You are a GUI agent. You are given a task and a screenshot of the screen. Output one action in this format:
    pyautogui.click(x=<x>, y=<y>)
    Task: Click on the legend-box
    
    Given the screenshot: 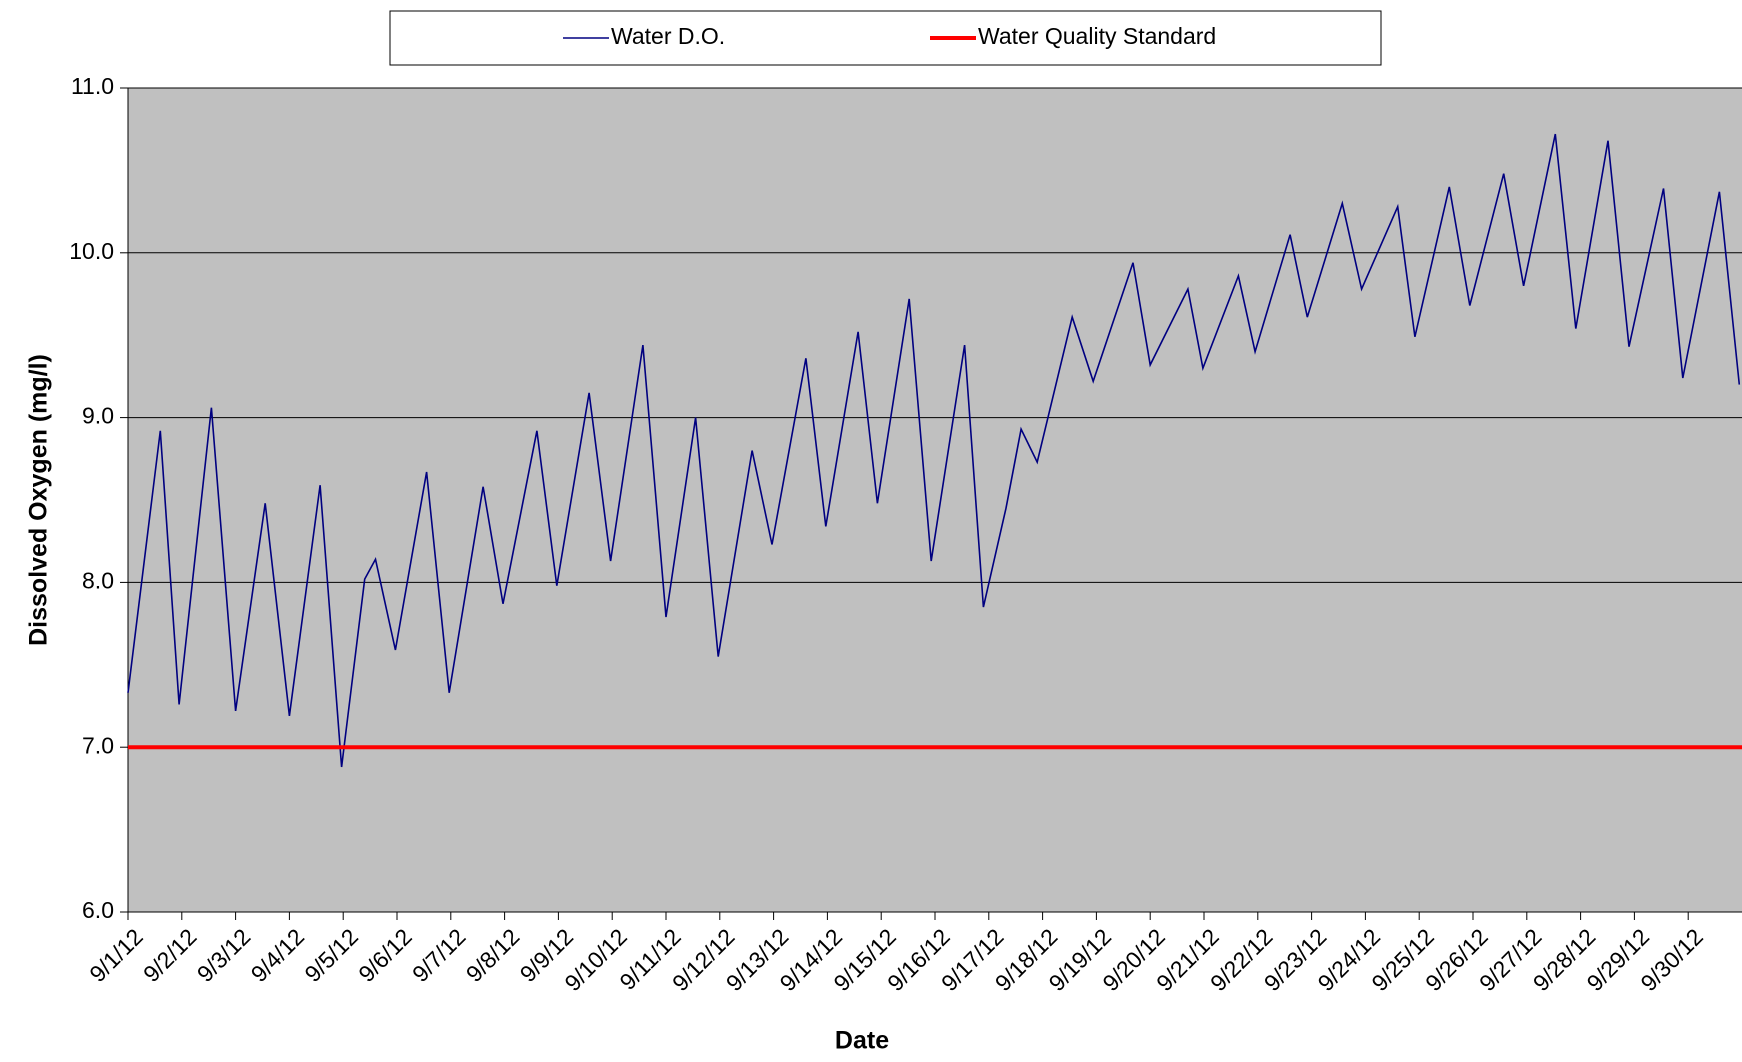 What is the action you would take?
    pyautogui.click(x=885, y=38)
    